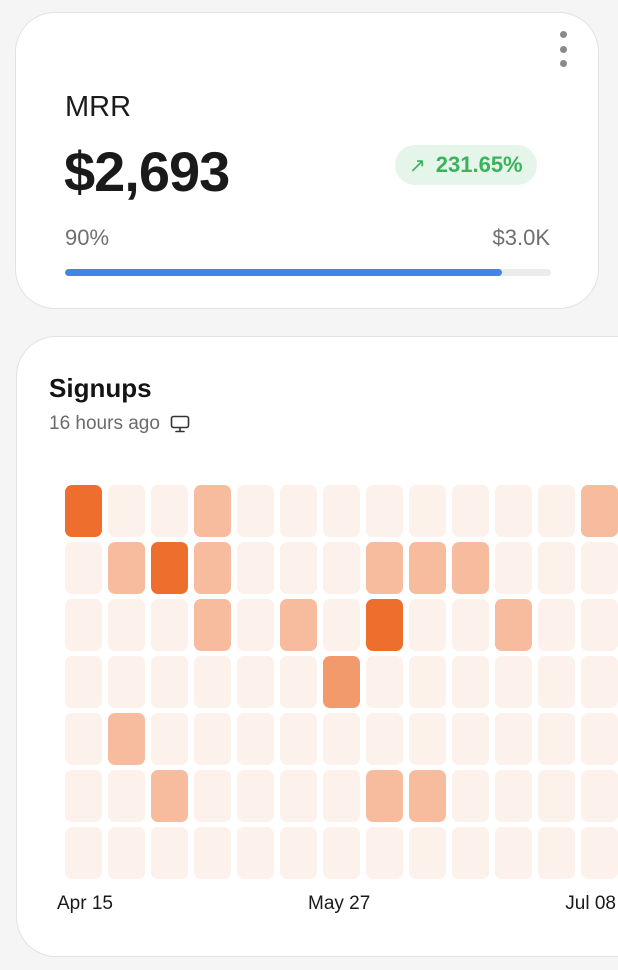 The image size is (618, 970). I want to click on progress-bar, so click(308, 272).